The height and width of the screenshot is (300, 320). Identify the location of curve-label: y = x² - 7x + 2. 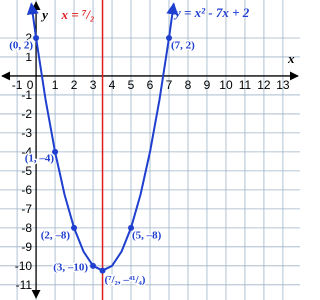
(211, 12).